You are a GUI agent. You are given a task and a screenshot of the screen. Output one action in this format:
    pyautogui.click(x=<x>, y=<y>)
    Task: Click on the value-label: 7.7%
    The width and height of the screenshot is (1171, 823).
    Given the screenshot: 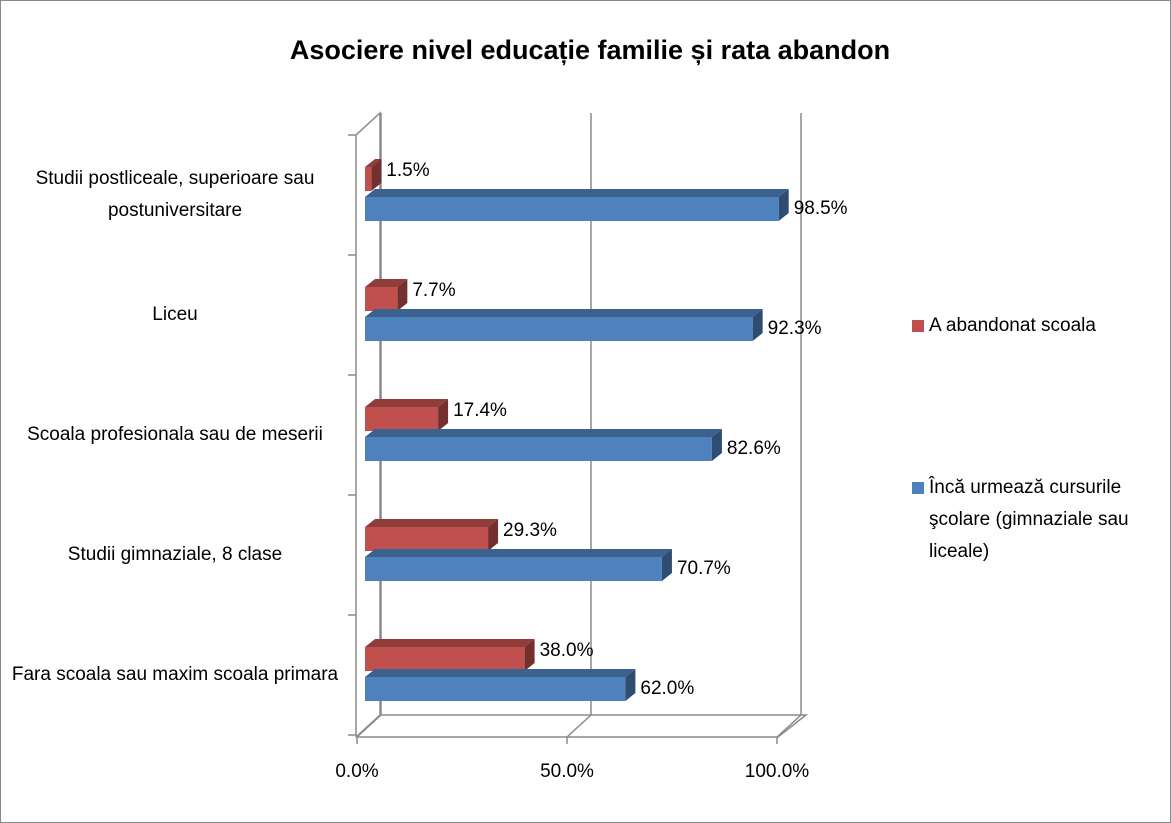 What is the action you would take?
    pyautogui.click(x=433, y=290)
    